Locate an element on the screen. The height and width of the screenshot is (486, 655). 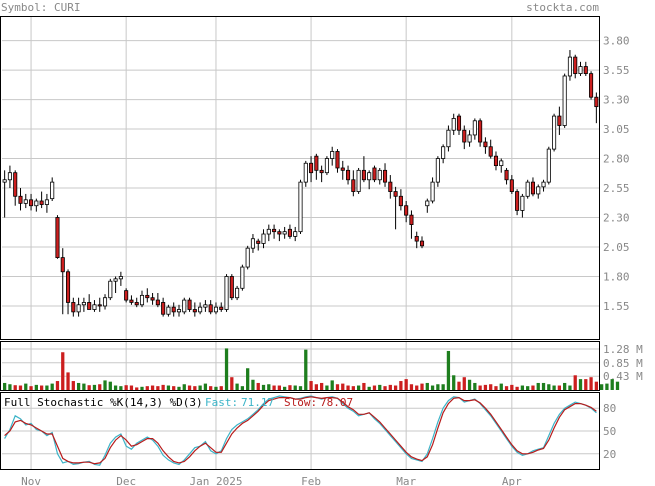
price-tick-label: 2.30 is located at coordinates (616, 218).